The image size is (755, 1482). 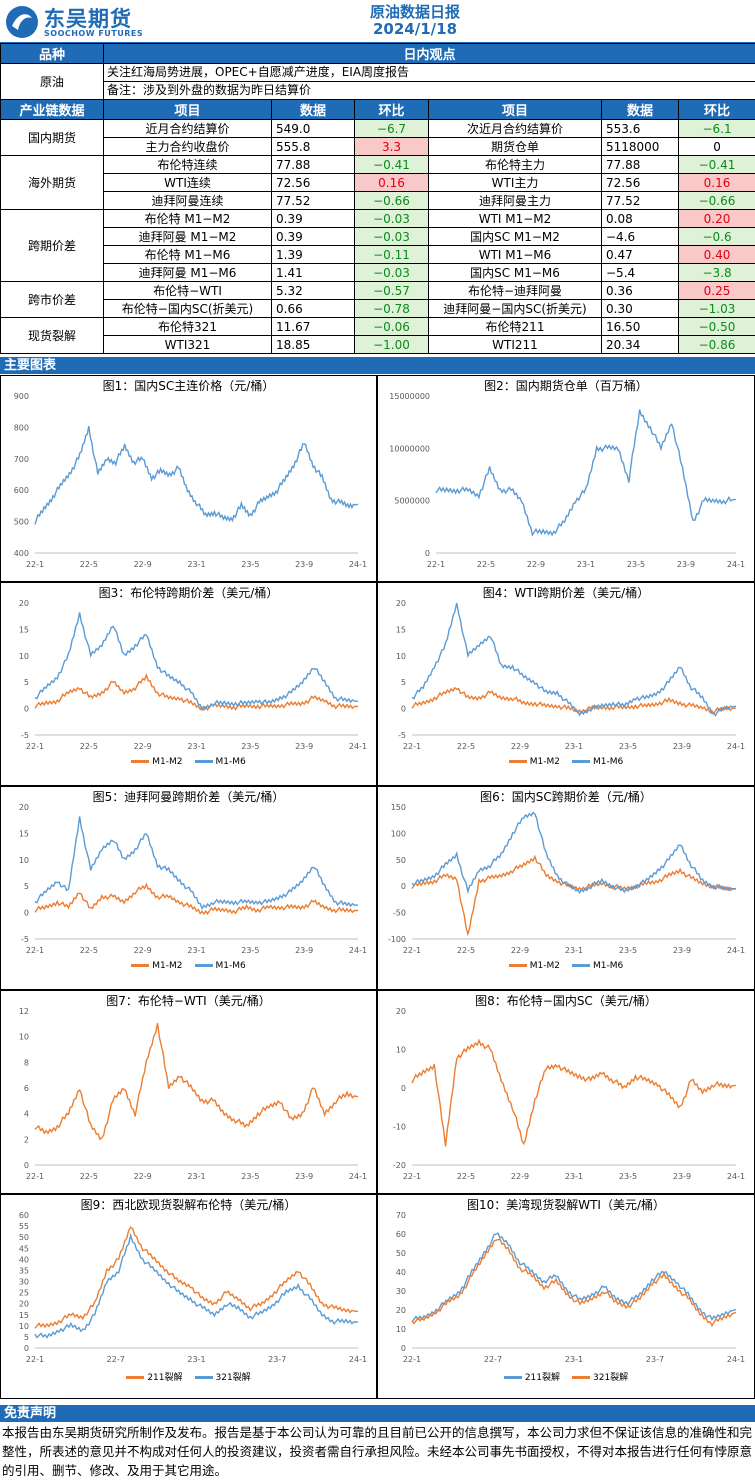 What do you see at coordinates (313, 146) in the screenshot?
I see `item-value: 555.8` at bounding box center [313, 146].